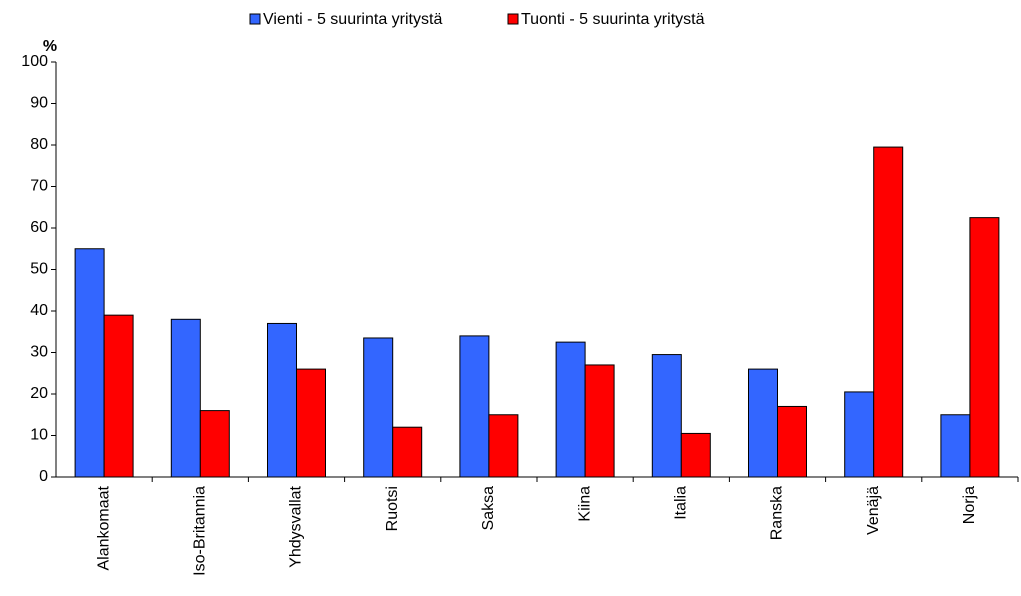 Image resolution: width=1021 pixels, height=596 pixels. I want to click on x-tick-label: Kiina, so click(584, 504).